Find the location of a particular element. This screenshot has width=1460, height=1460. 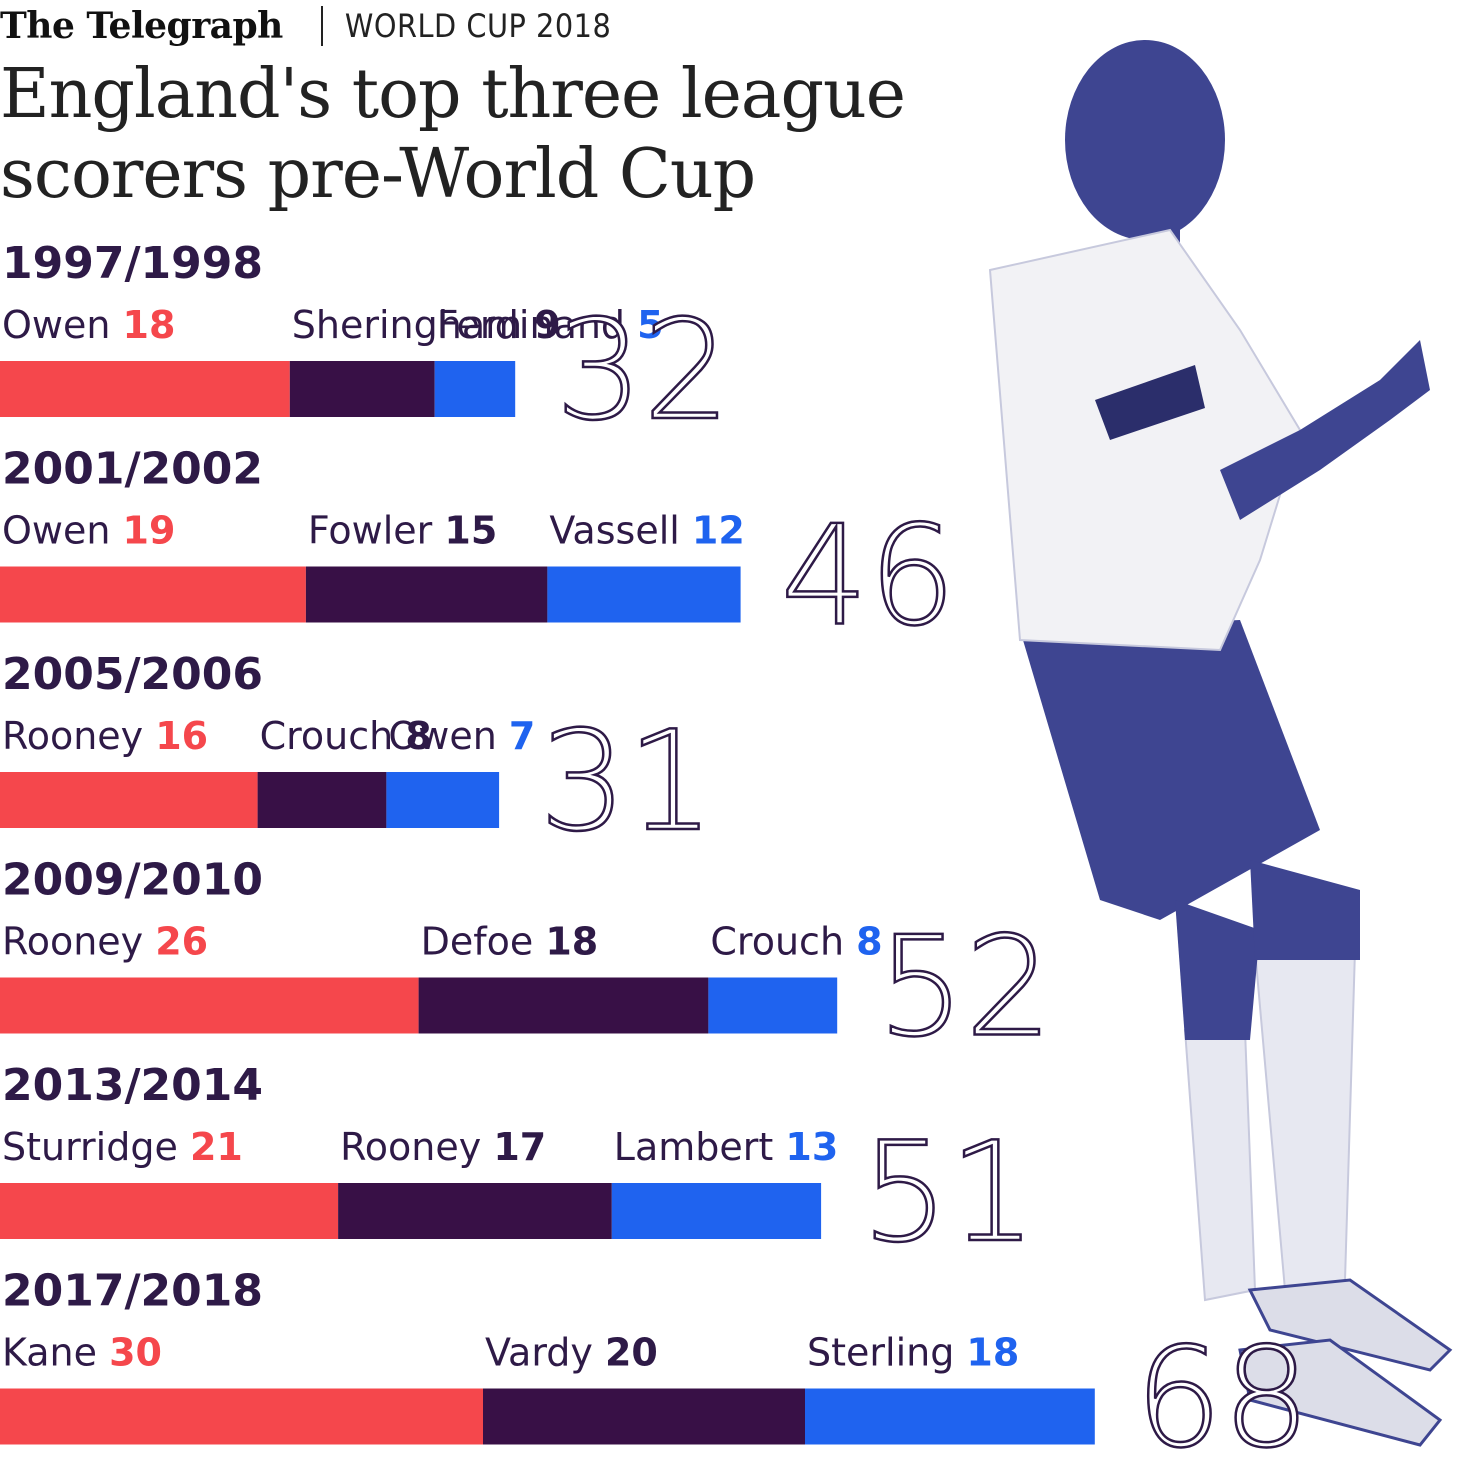

player-label: Rooney 26 is located at coordinates (105, 942).